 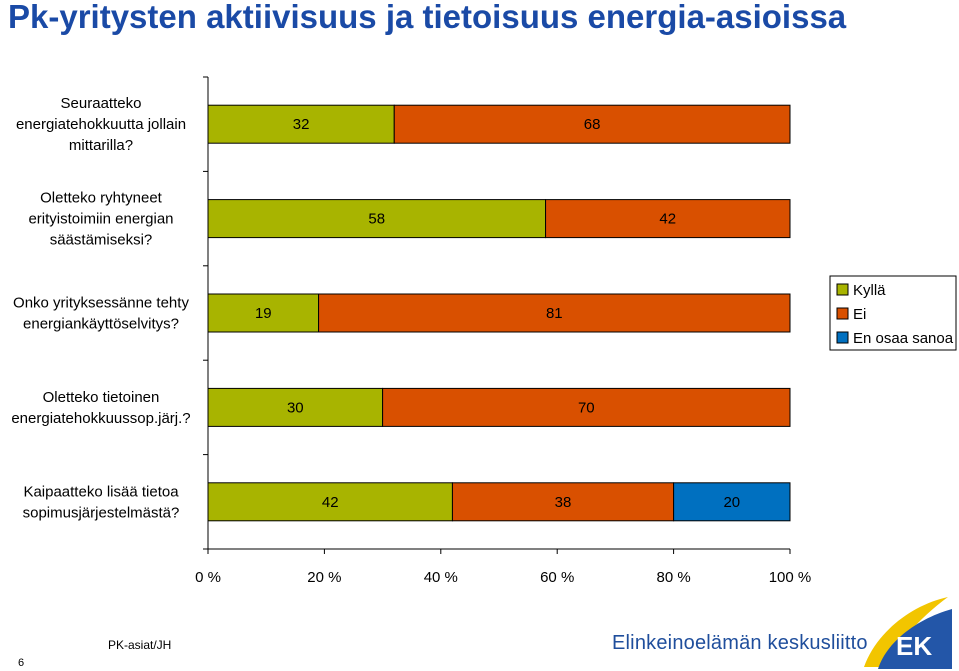 What do you see at coordinates (101, 491) in the screenshot?
I see `category-label-line: Kaipaatteko lisää tietoa` at bounding box center [101, 491].